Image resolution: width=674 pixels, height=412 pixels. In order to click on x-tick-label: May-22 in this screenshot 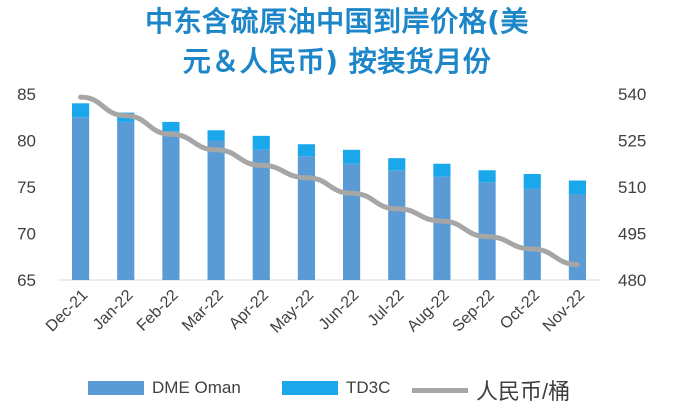, I will do `click(292, 312)`.